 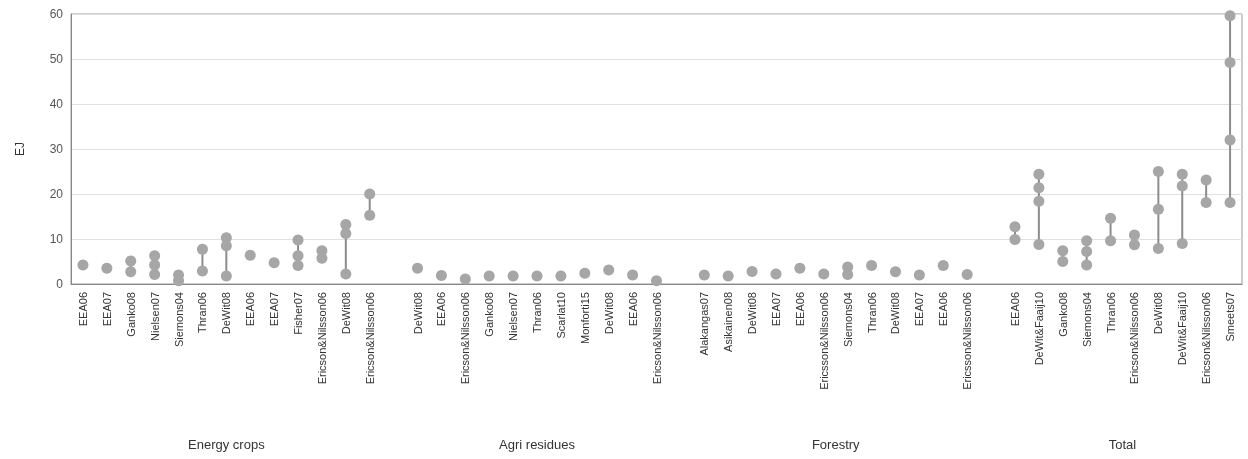 I want to click on text: Energy crops, so click(x=227, y=444).